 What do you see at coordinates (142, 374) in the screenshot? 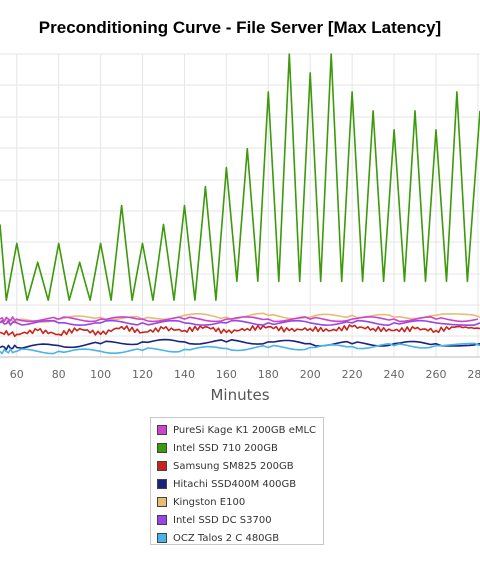
I see `x-tick-label-120: 120` at bounding box center [142, 374].